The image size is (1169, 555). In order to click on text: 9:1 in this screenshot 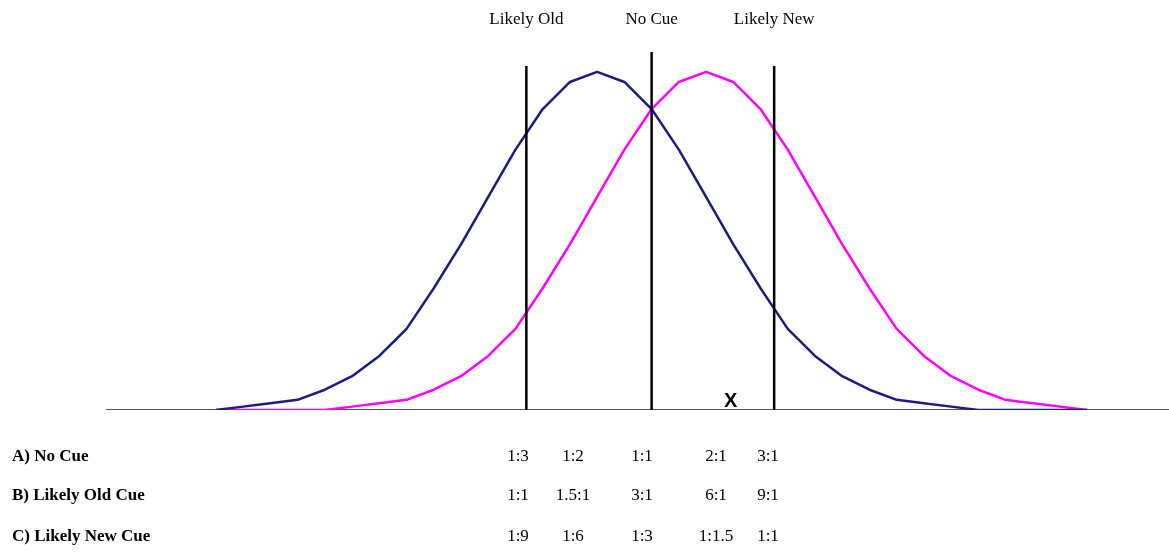, I will do `click(768, 495)`.